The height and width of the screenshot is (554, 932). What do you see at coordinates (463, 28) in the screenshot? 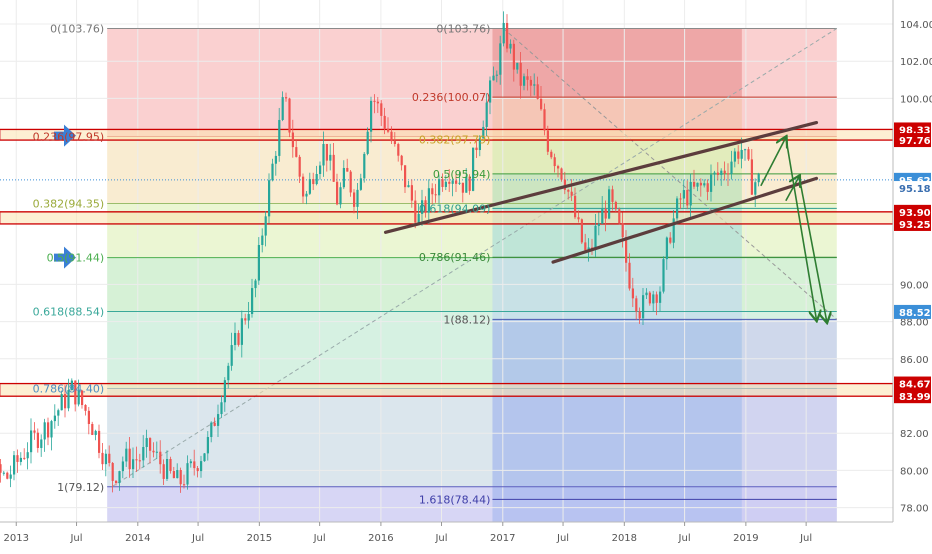
I see `fib2-level-label: 0(103.76)` at bounding box center [463, 28].